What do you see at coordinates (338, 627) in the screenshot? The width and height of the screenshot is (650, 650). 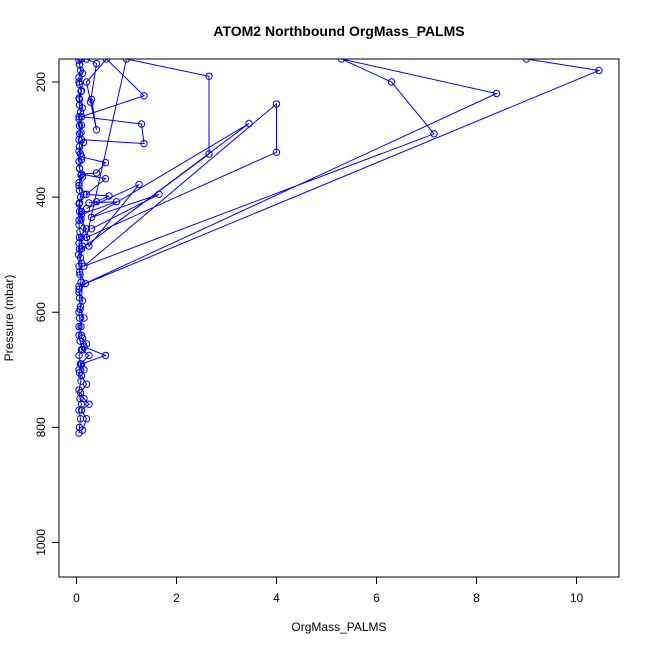 I see `x-axis-label: OrgMass_PALMS` at bounding box center [338, 627].